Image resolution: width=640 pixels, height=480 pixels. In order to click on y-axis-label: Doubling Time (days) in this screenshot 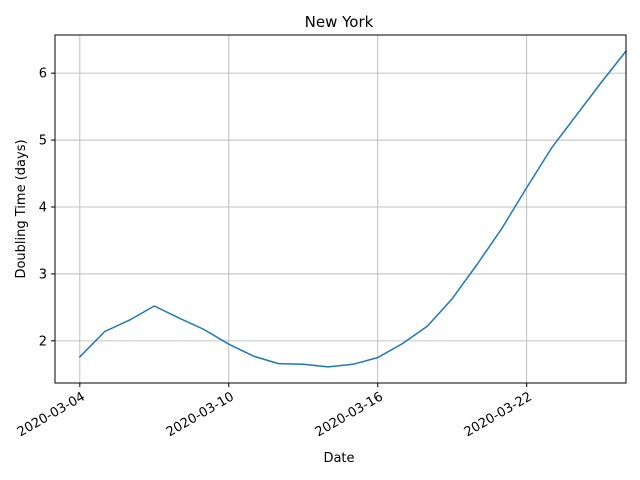, I will do `click(21, 208)`.